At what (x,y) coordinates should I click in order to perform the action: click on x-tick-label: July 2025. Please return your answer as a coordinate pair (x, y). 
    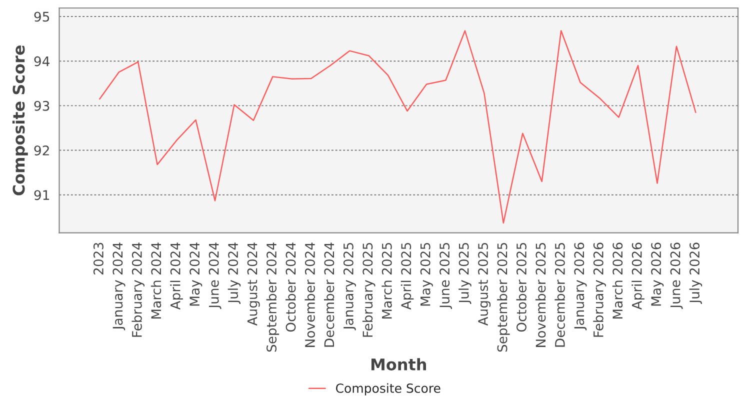
    Looking at the image, I should click on (465, 273).